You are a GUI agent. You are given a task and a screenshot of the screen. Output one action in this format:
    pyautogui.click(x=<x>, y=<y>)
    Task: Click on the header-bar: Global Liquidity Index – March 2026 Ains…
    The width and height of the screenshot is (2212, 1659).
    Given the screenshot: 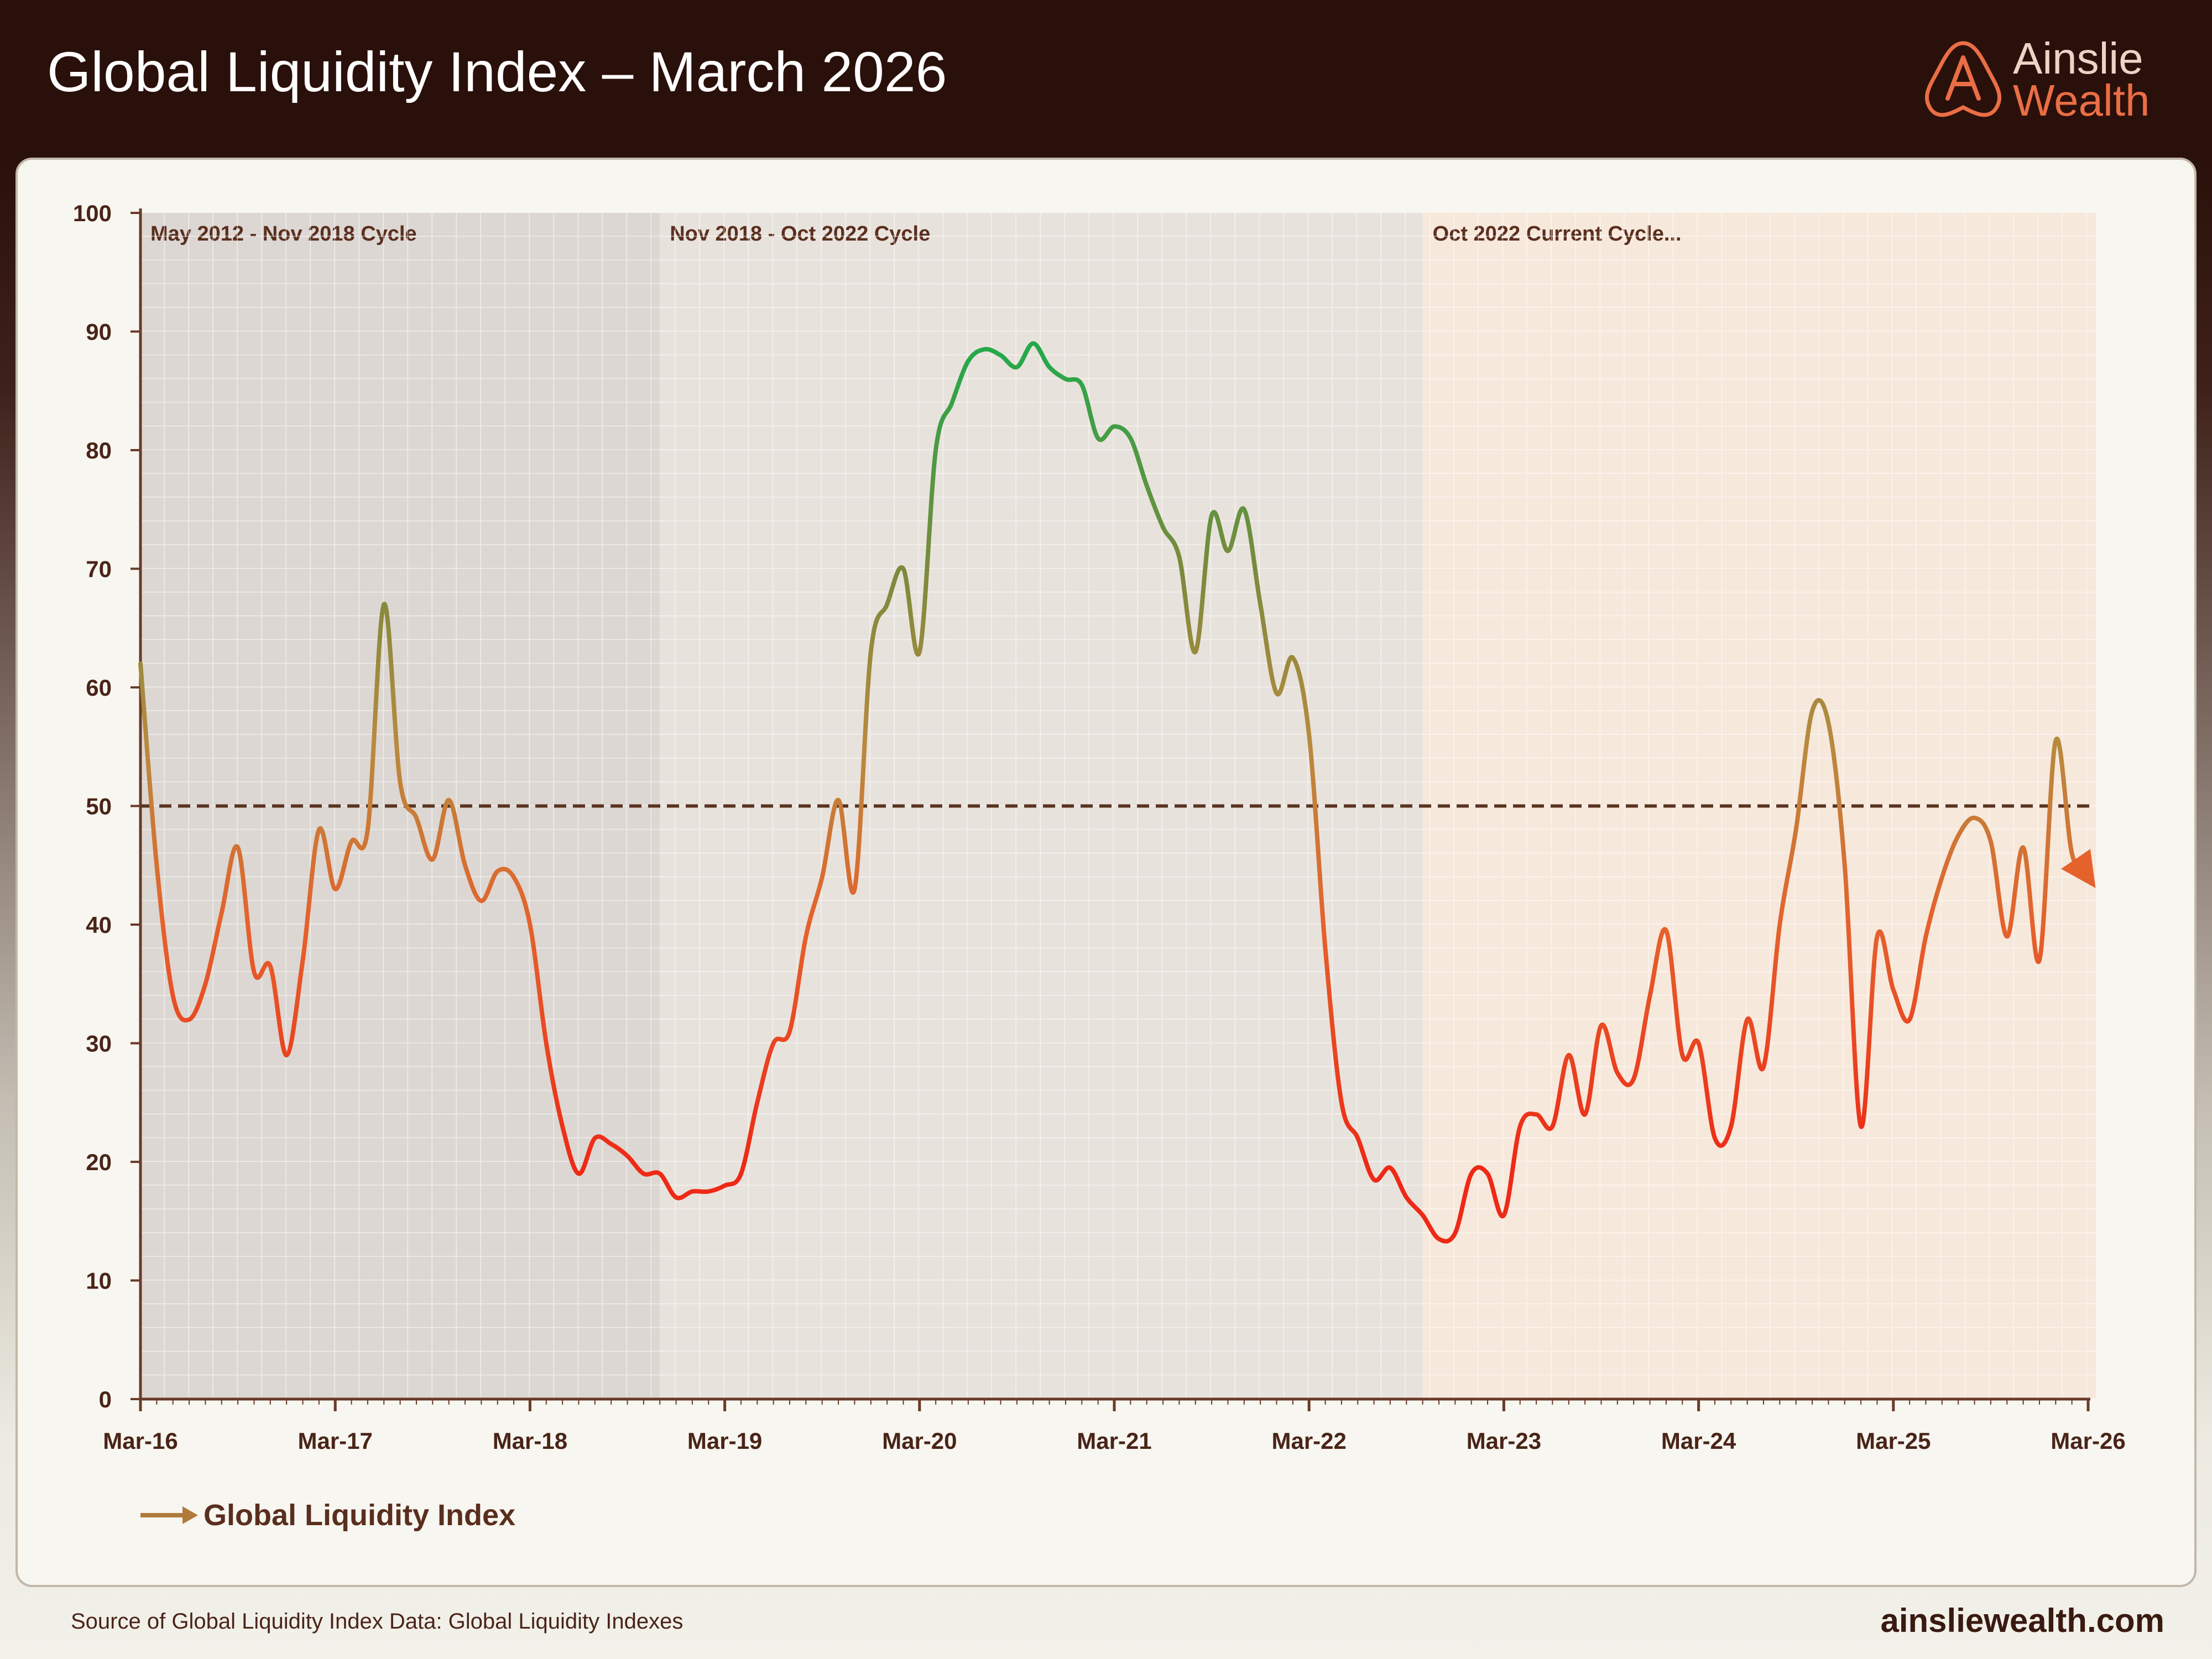 What is the action you would take?
    pyautogui.click(x=1106, y=77)
    